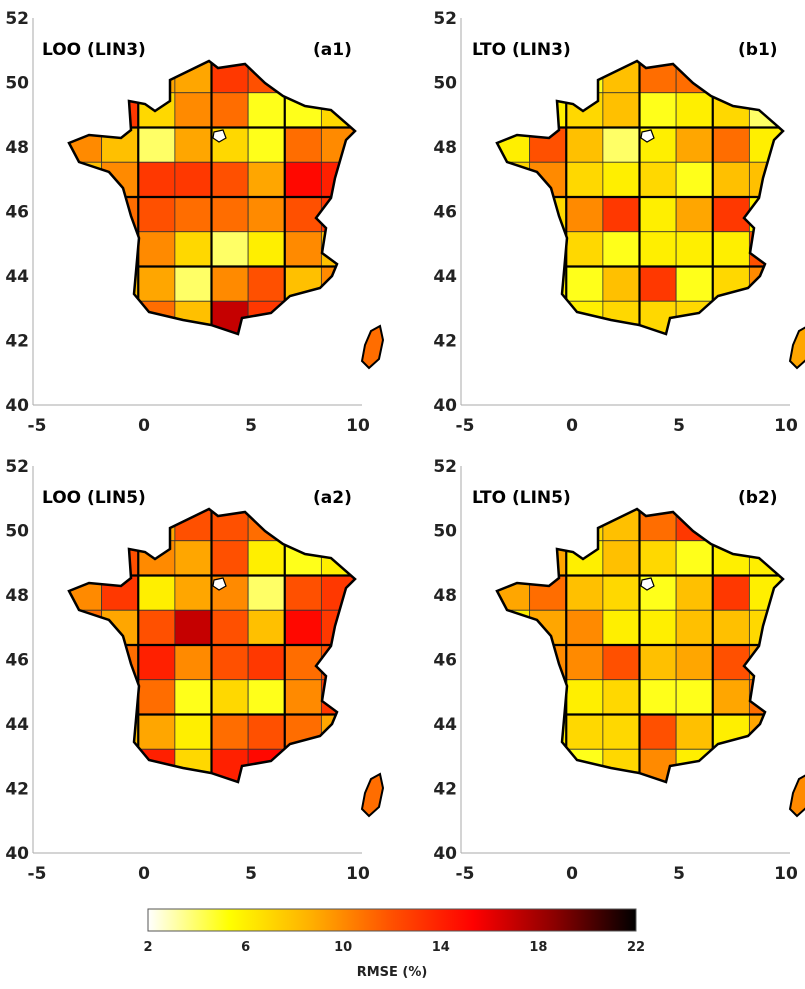 The height and width of the screenshot is (989, 805). Describe the element at coordinates (392, 972) in the screenshot. I see `colorbar-label: RMSE (%)` at that location.